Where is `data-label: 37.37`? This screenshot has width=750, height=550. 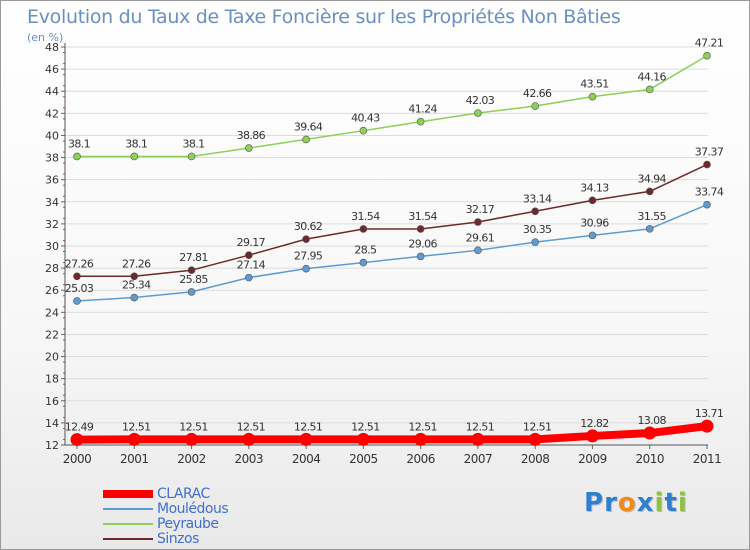
data-label: 37.37 is located at coordinates (709, 152).